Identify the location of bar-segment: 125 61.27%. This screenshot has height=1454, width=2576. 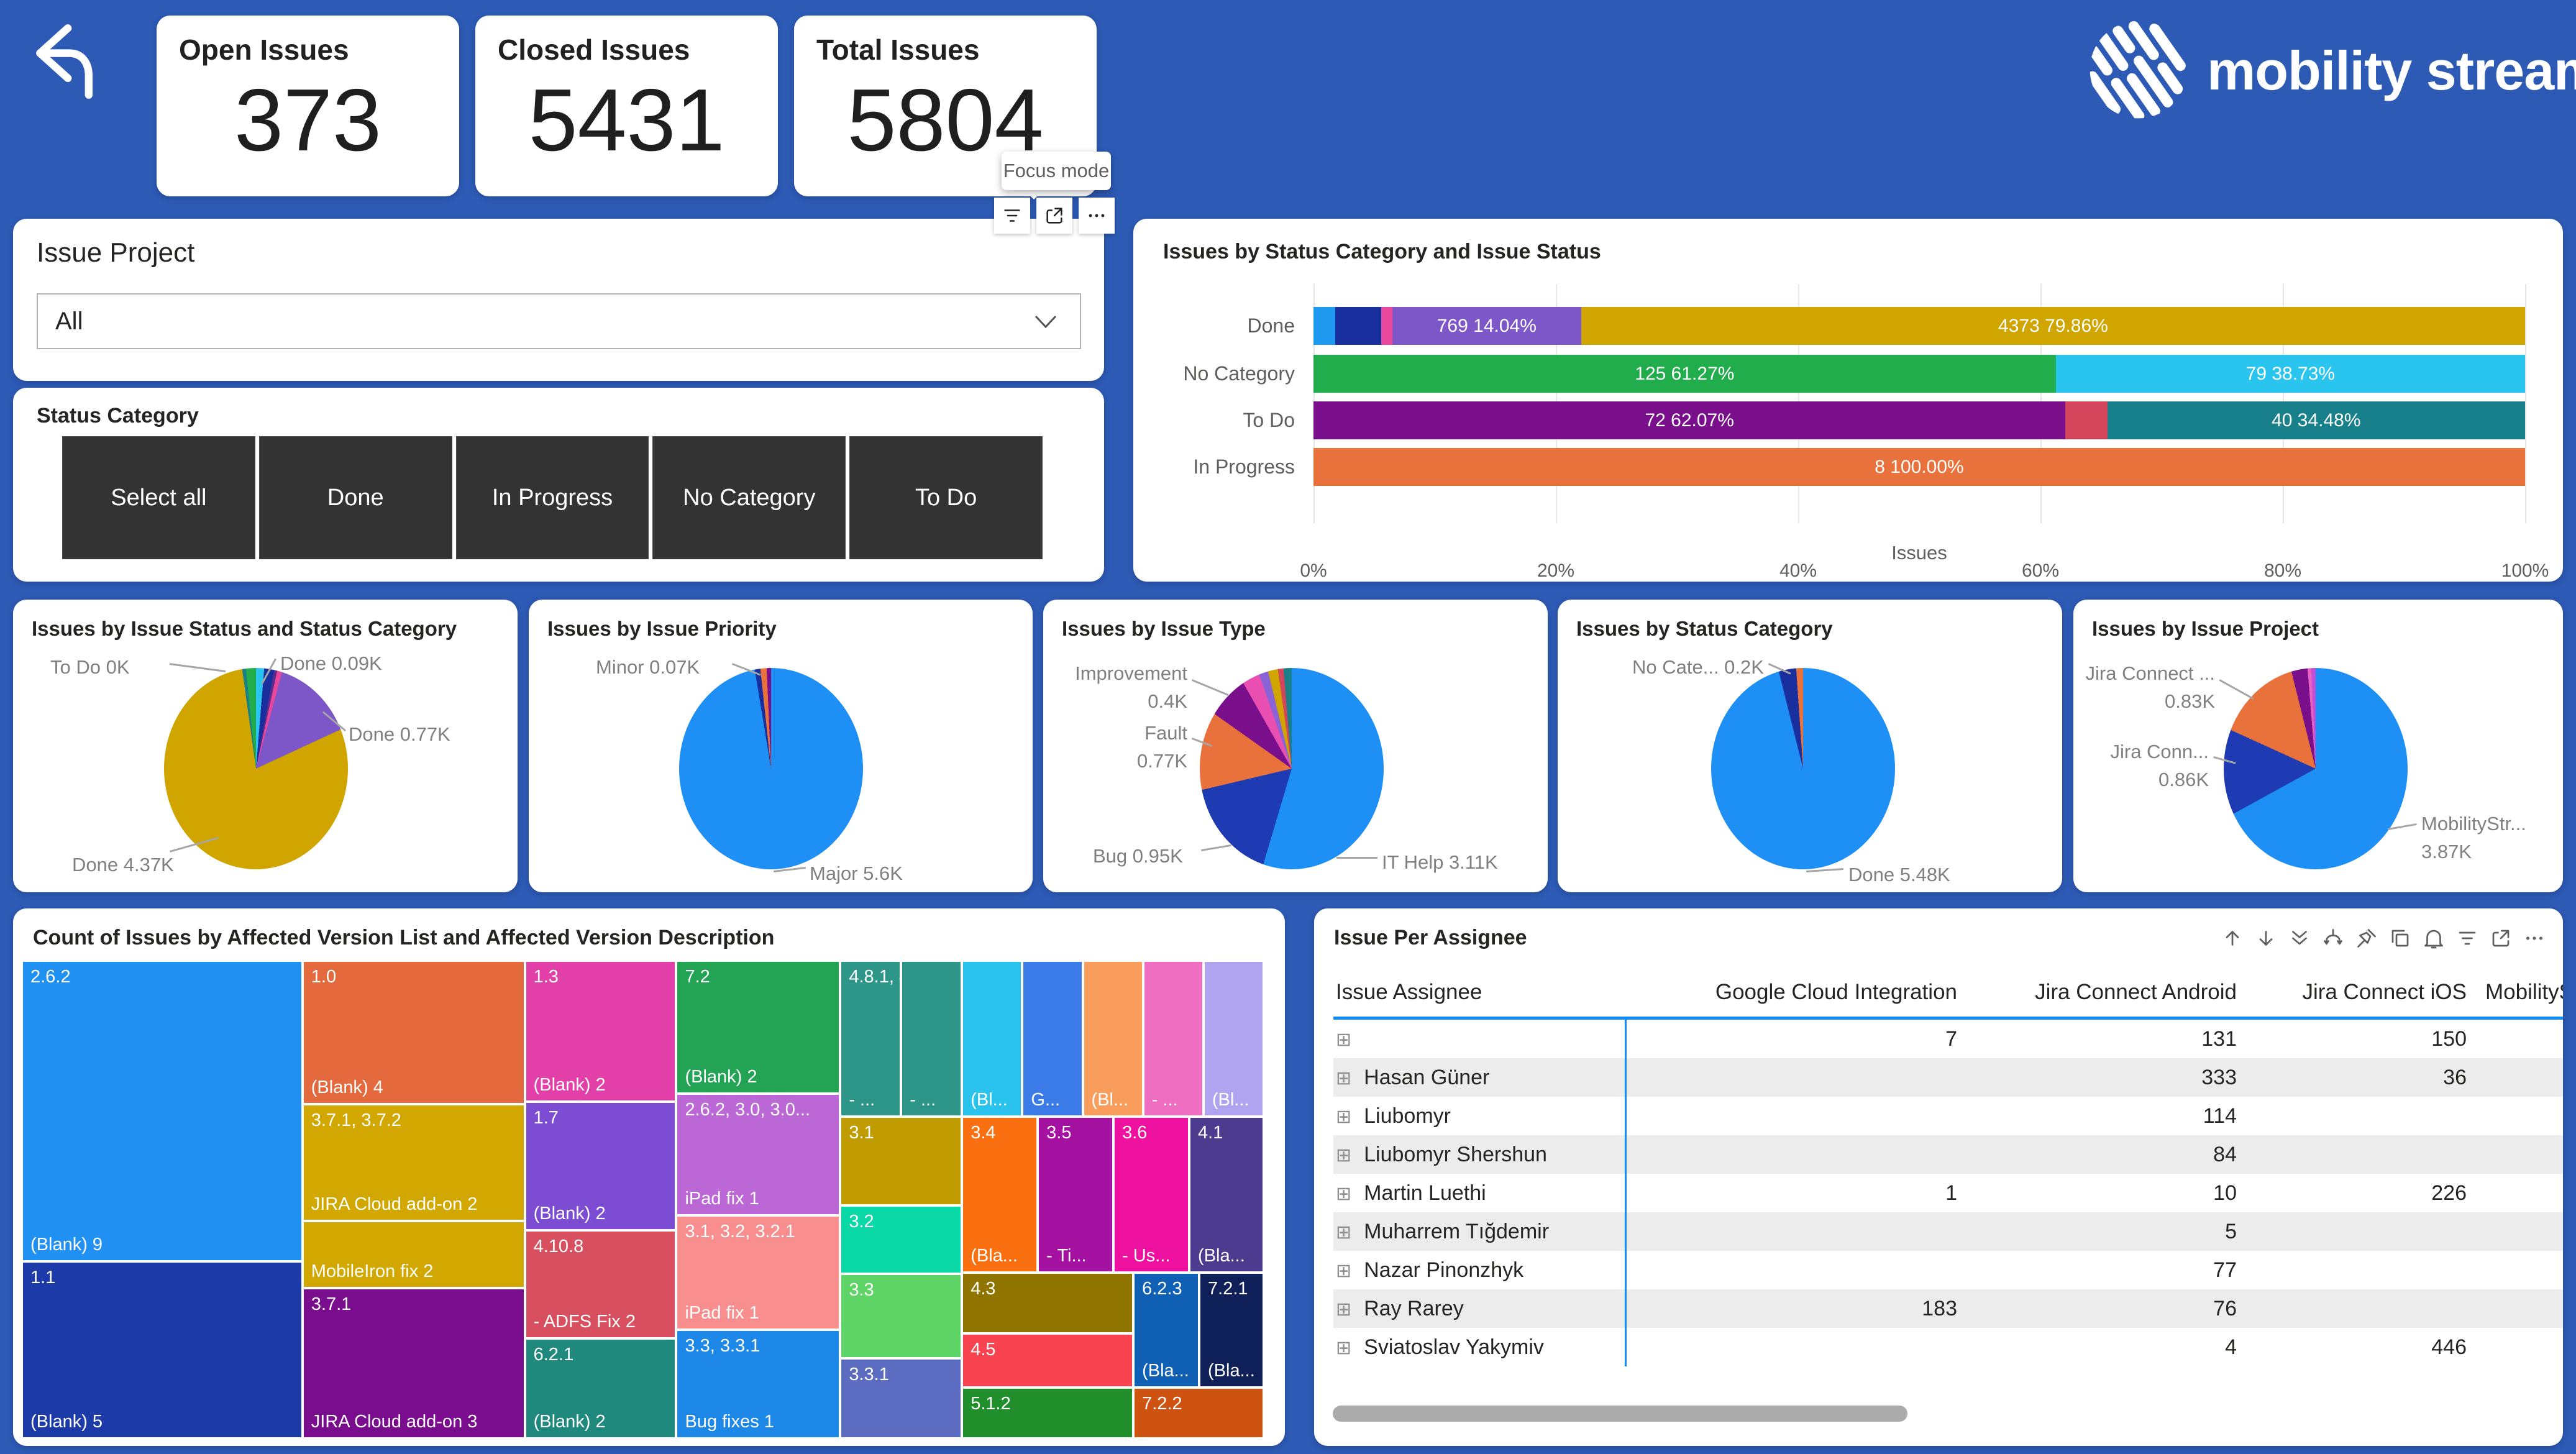
(1684, 374).